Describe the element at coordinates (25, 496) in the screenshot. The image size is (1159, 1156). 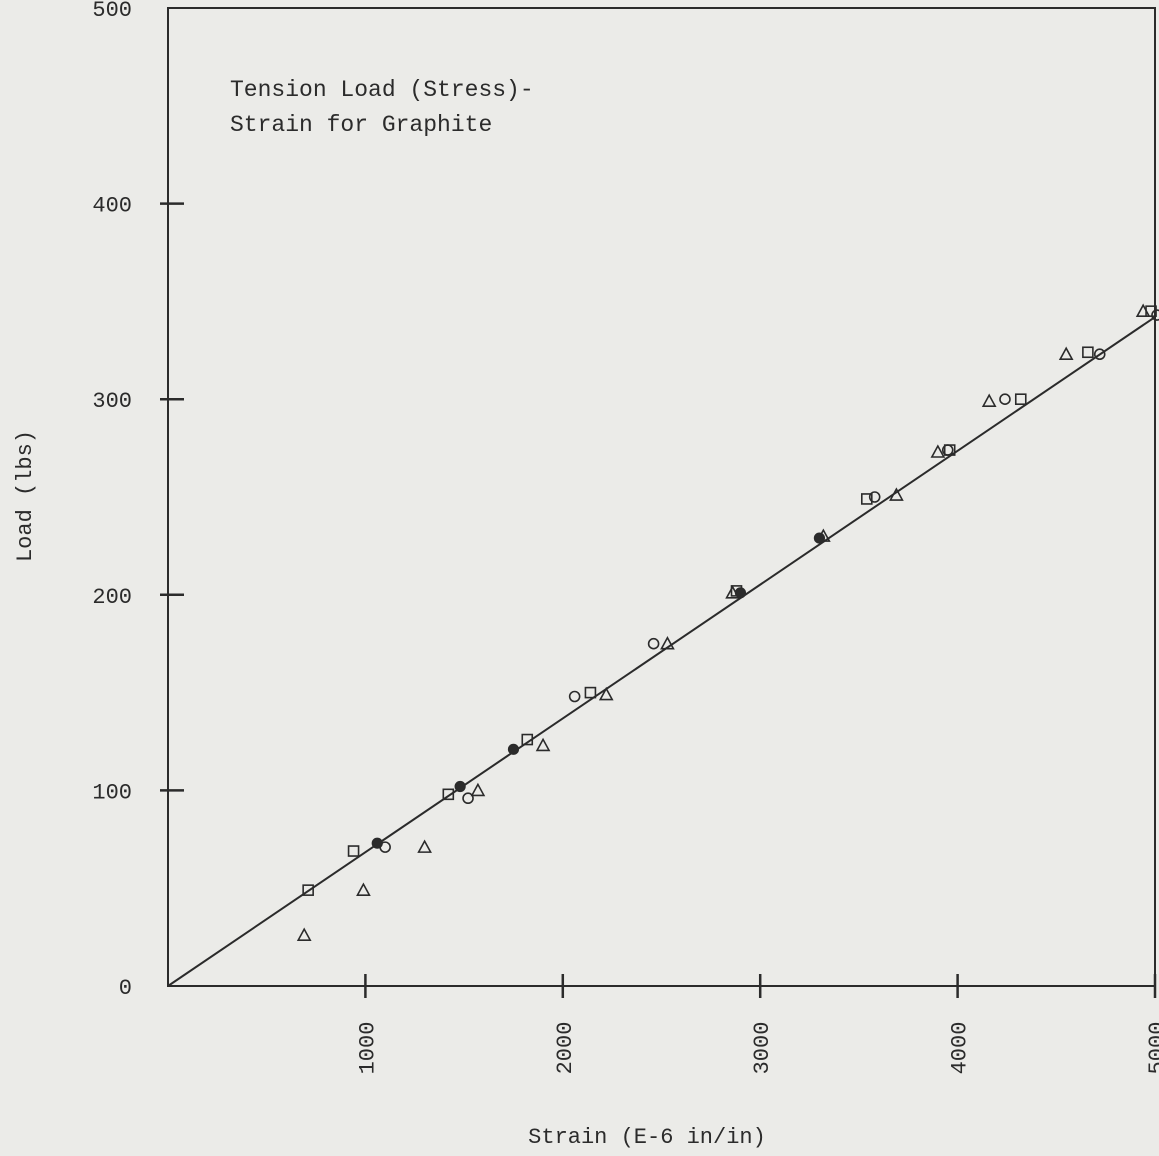
I see `y-axis-label: Load (lbs)` at that location.